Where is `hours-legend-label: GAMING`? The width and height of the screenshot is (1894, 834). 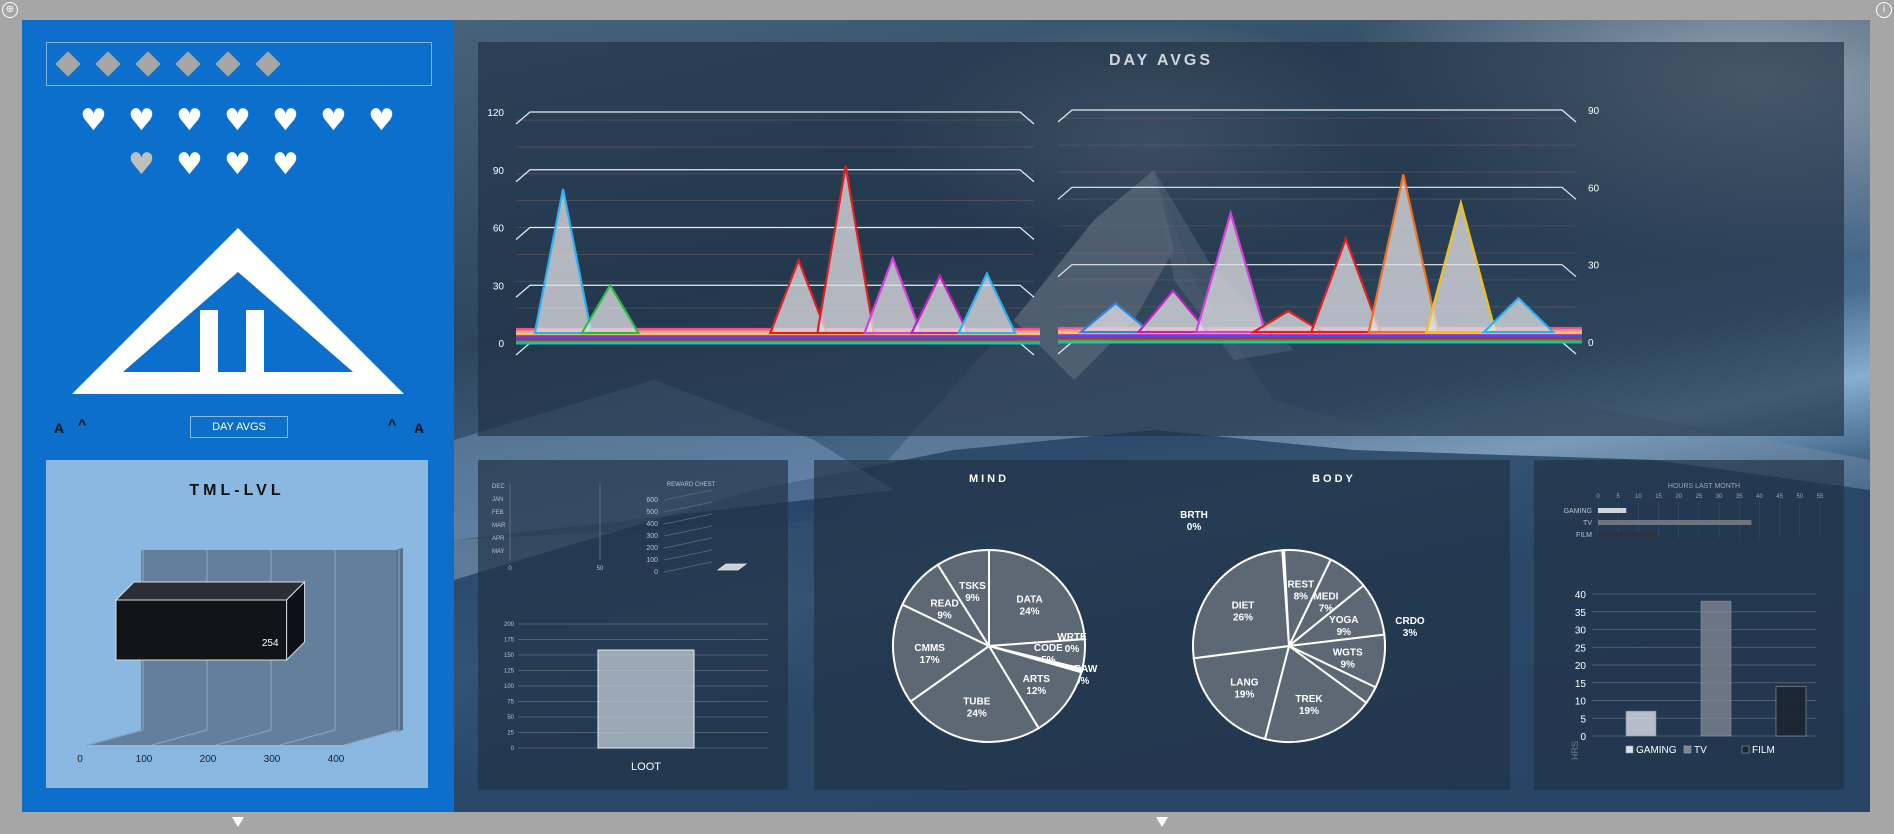 hours-legend-label: GAMING is located at coordinates (1656, 750).